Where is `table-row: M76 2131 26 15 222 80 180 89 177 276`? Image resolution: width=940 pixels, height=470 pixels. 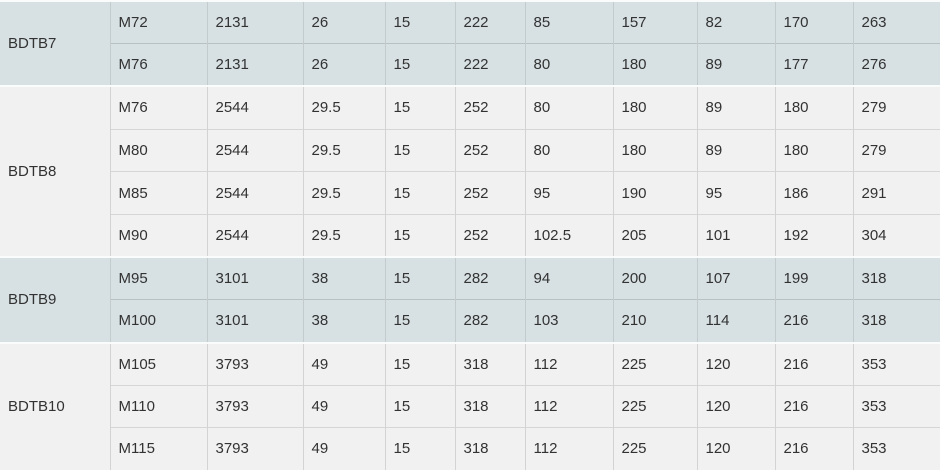
table-row: M76 2131 26 15 222 80 180 89 177 276 is located at coordinates (470, 65).